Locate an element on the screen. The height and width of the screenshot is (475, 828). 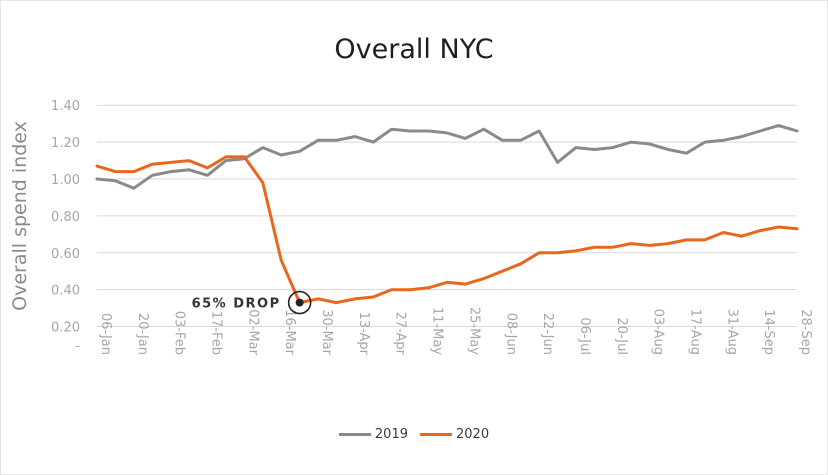
x-tick-label: 25-May is located at coordinates (473, 331).